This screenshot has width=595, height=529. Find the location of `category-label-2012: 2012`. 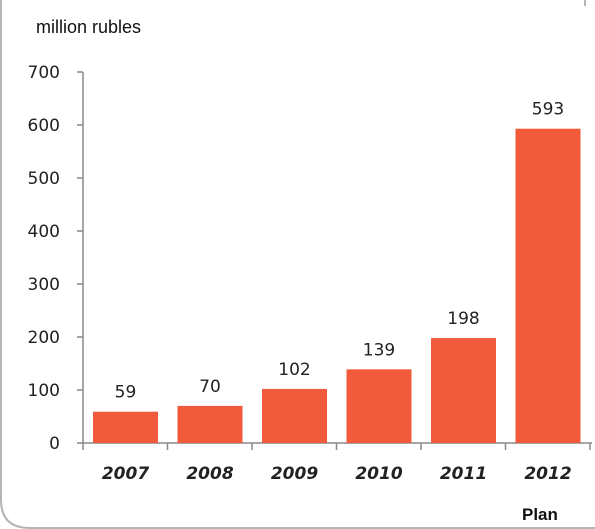

category-label-2012: 2012 is located at coordinates (547, 474).